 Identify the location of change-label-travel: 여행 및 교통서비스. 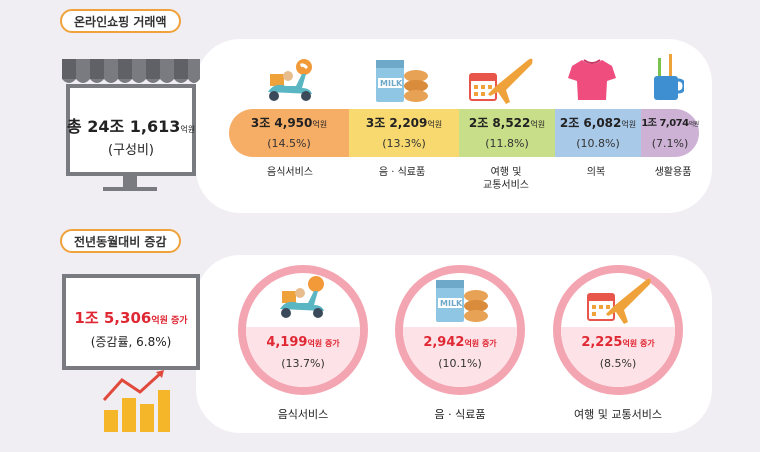
(618, 414).